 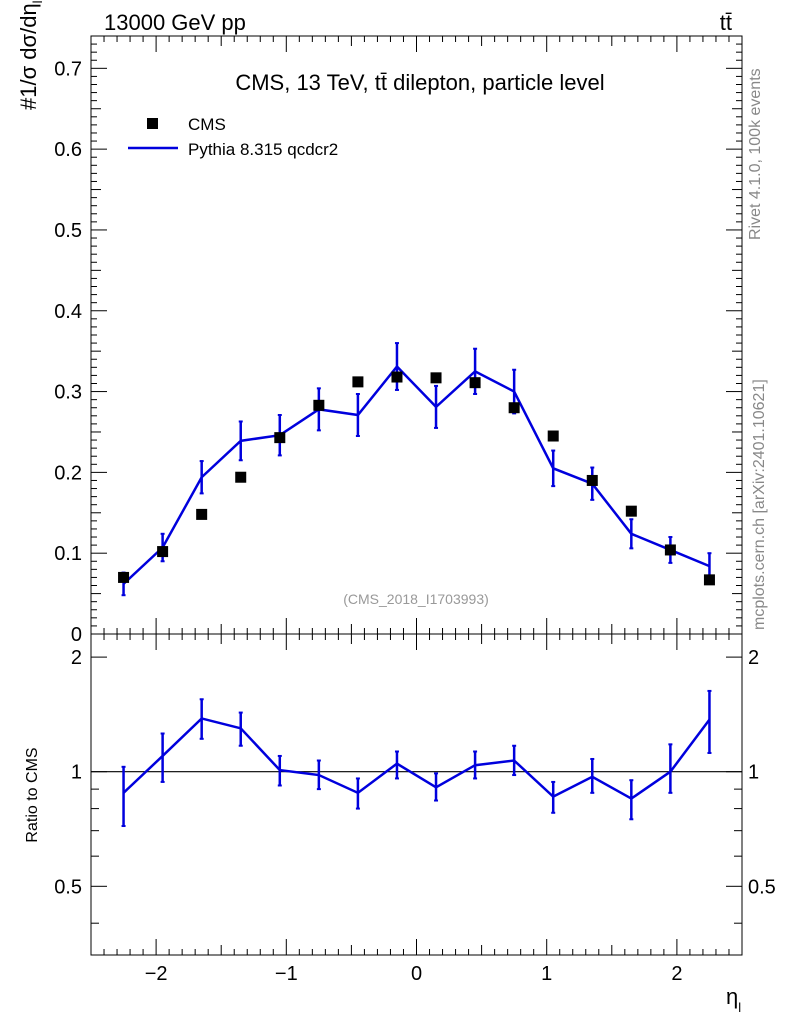 What do you see at coordinates (286, 974) in the screenshot?
I see `xtick-label: −1` at bounding box center [286, 974].